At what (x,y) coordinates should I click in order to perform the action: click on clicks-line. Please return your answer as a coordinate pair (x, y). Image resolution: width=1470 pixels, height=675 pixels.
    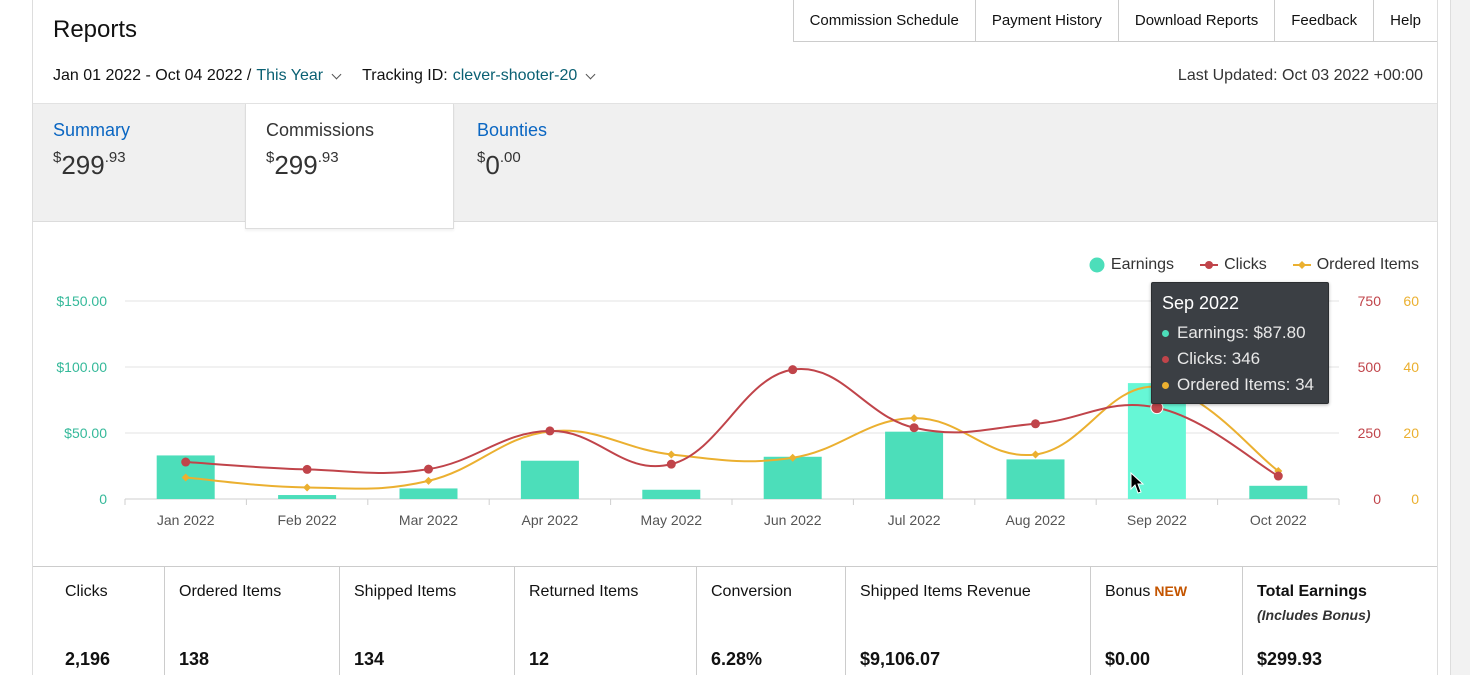
    Looking at the image, I should click on (732, 422).